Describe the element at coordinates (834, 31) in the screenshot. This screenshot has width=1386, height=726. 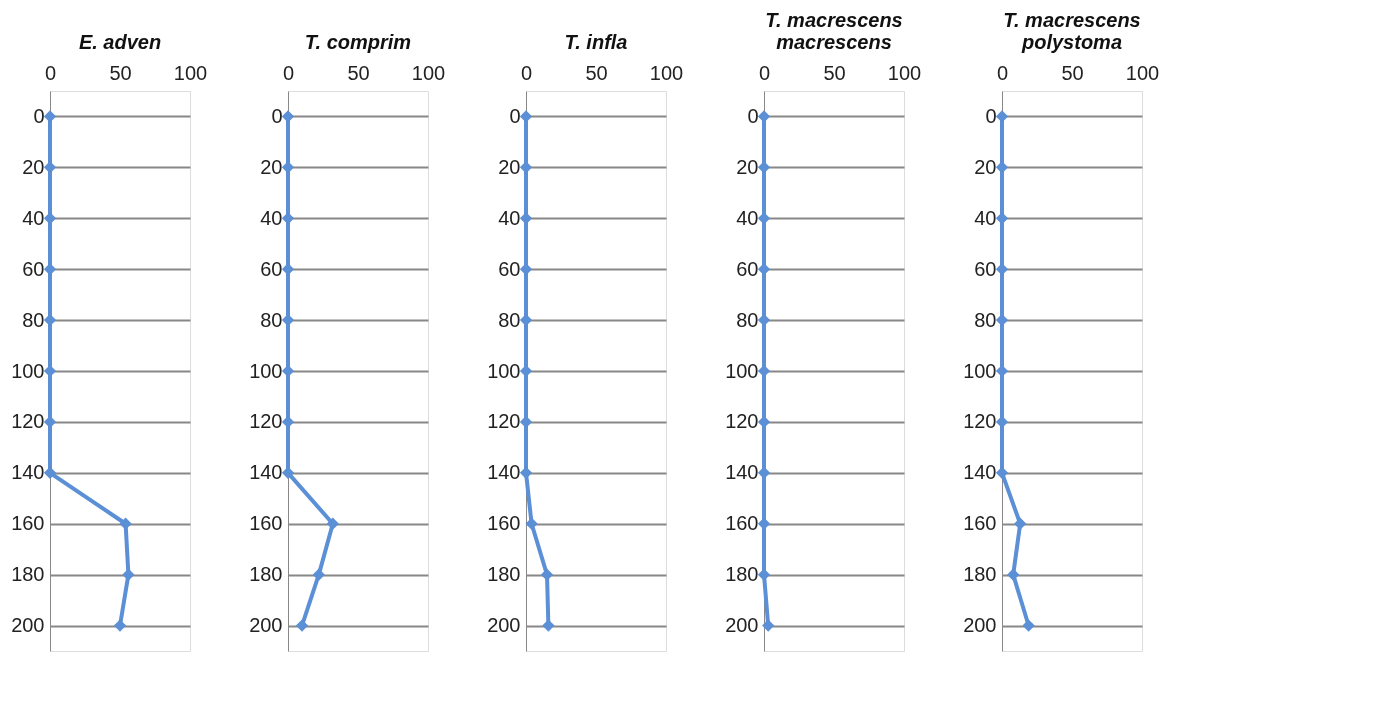
I see `chart-title: T. macrescens macrescens` at that location.